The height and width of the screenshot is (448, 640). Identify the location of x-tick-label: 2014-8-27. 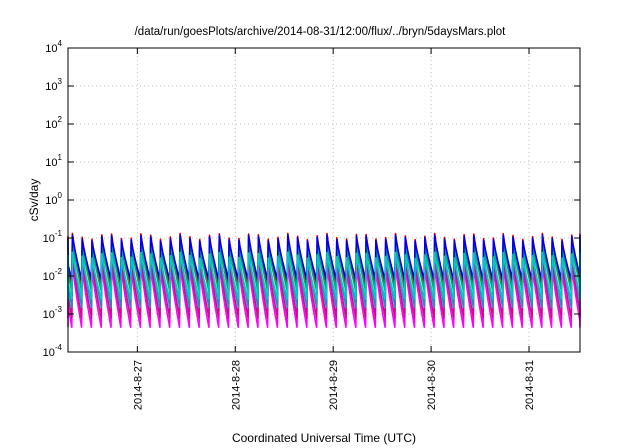
(138, 385).